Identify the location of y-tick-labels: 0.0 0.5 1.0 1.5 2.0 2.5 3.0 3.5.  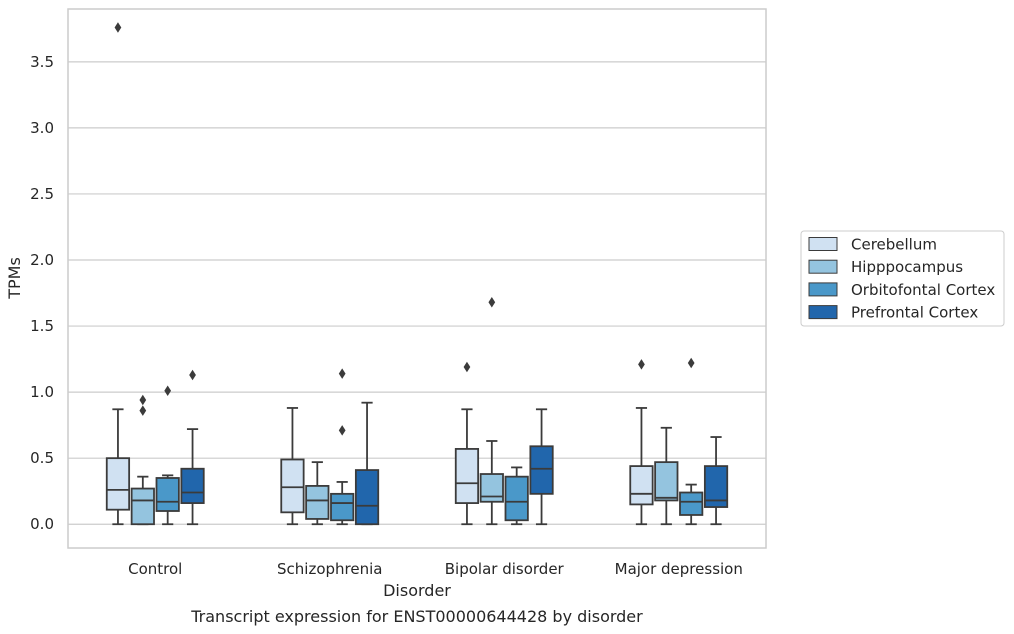
(42, 293).